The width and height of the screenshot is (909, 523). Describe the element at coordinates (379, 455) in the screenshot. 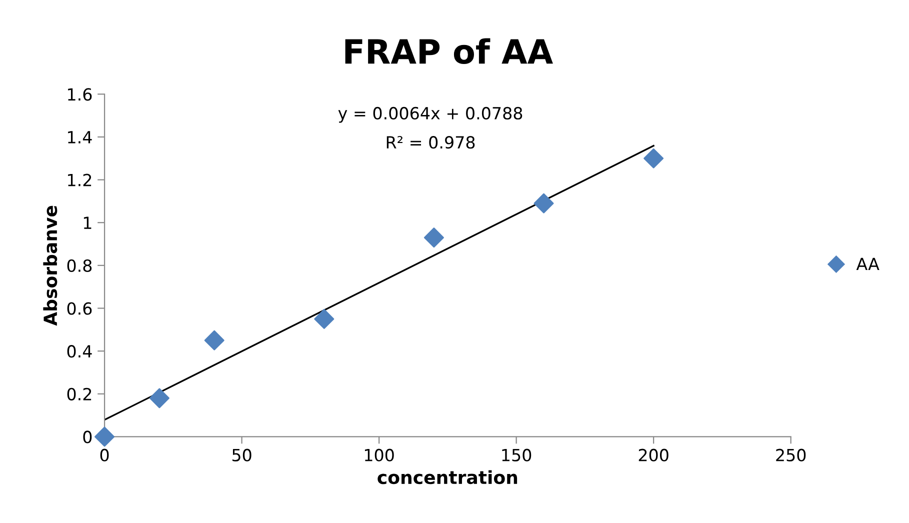

I see `x-tick-label: 100` at that location.